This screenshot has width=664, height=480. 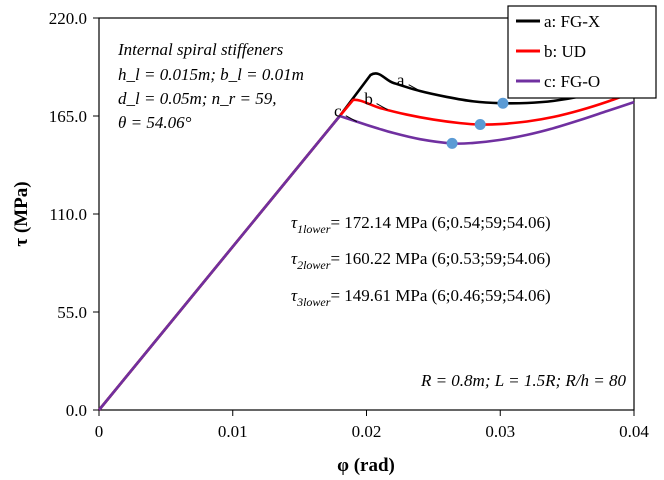 I want to click on y-tick-label: 110.0, so click(x=68, y=214).